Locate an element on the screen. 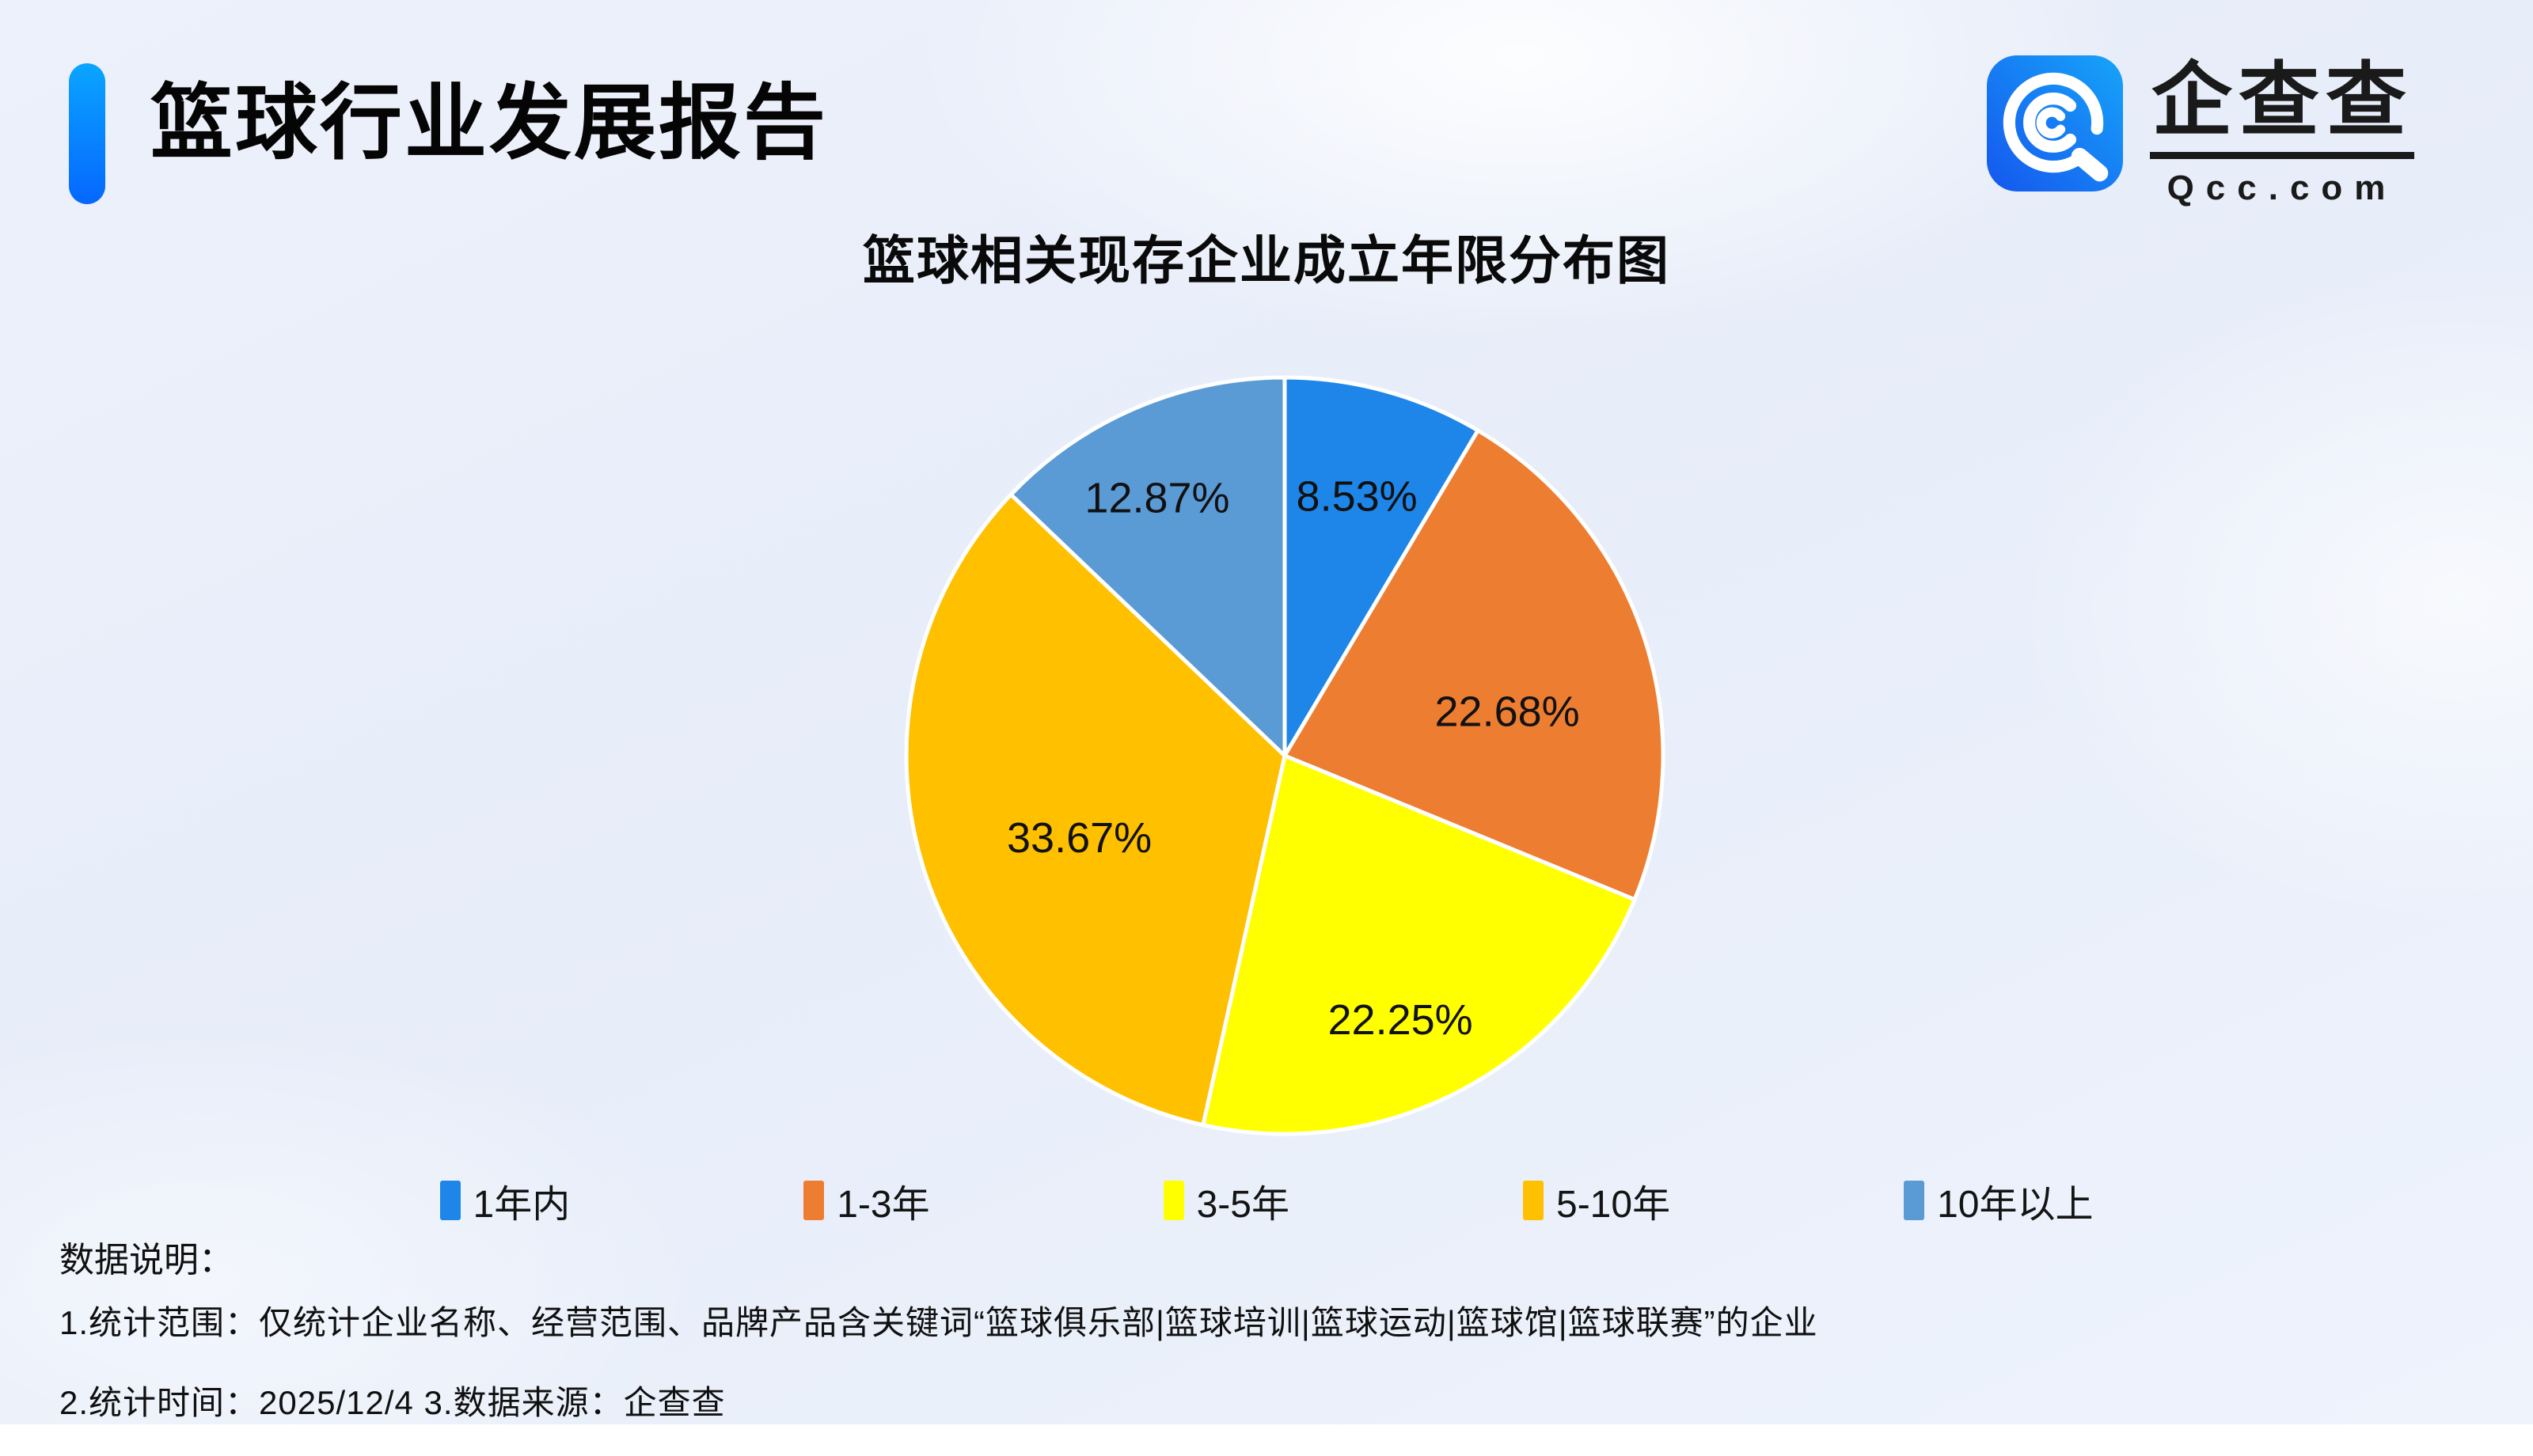 This screenshot has height=1456, width=2533. pie-label-1年内: 8.53% is located at coordinates (1357, 496).